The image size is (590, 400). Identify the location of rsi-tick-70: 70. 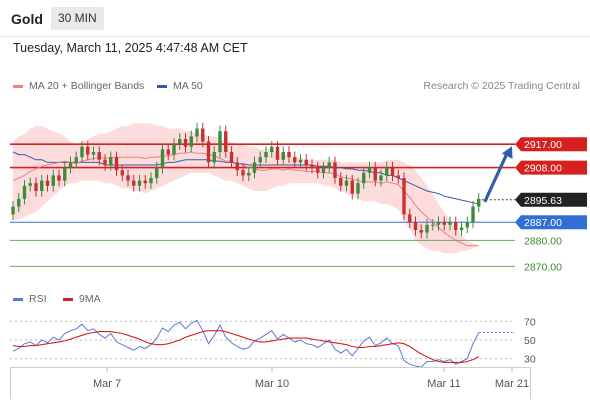
(530, 322).